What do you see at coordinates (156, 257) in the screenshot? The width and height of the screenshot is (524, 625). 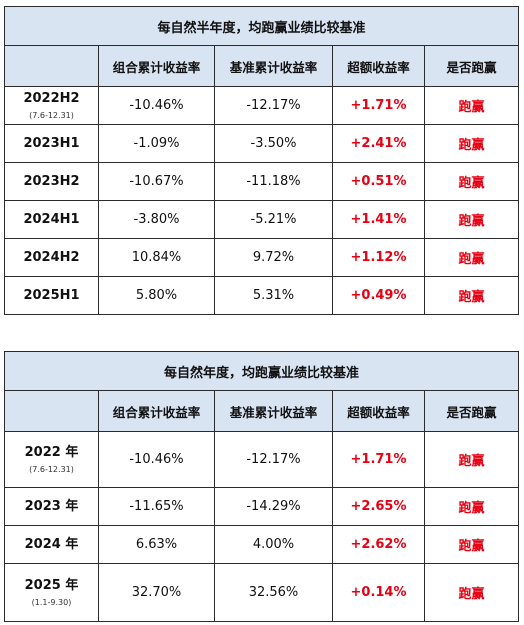 I see `portfolio-return-cell: 10.84%` at bounding box center [156, 257].